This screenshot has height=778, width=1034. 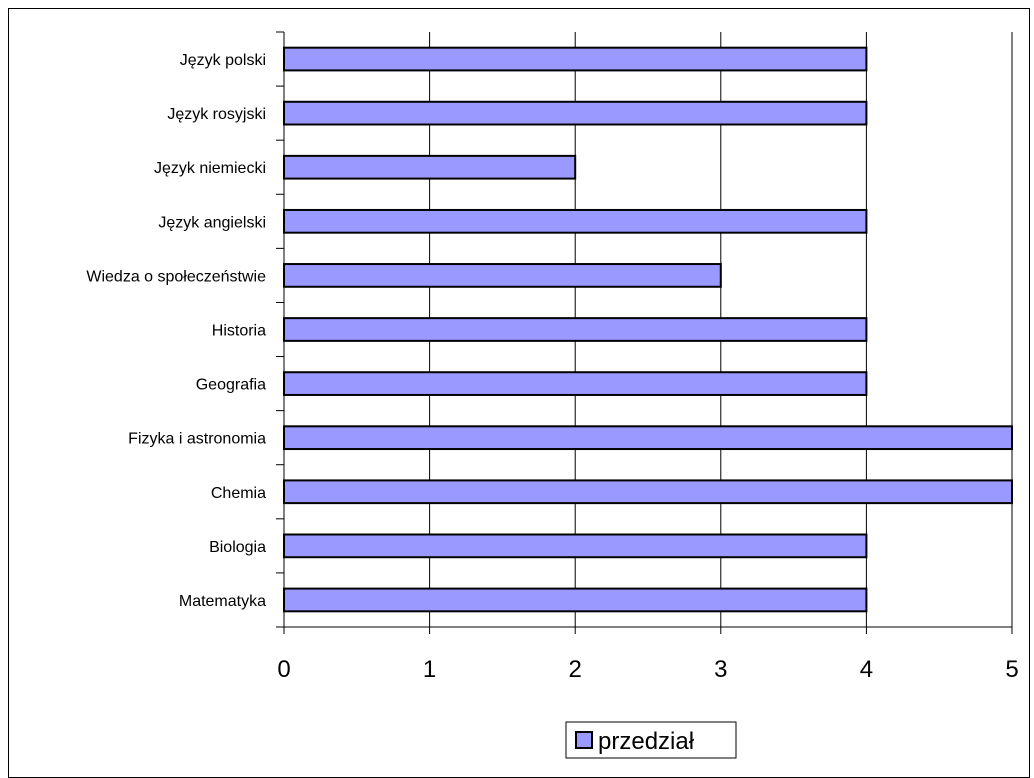 What do you see at coordinates (584, 740) in the screenshot?
I see `legend-swatch` at bounding box center [584, 740].